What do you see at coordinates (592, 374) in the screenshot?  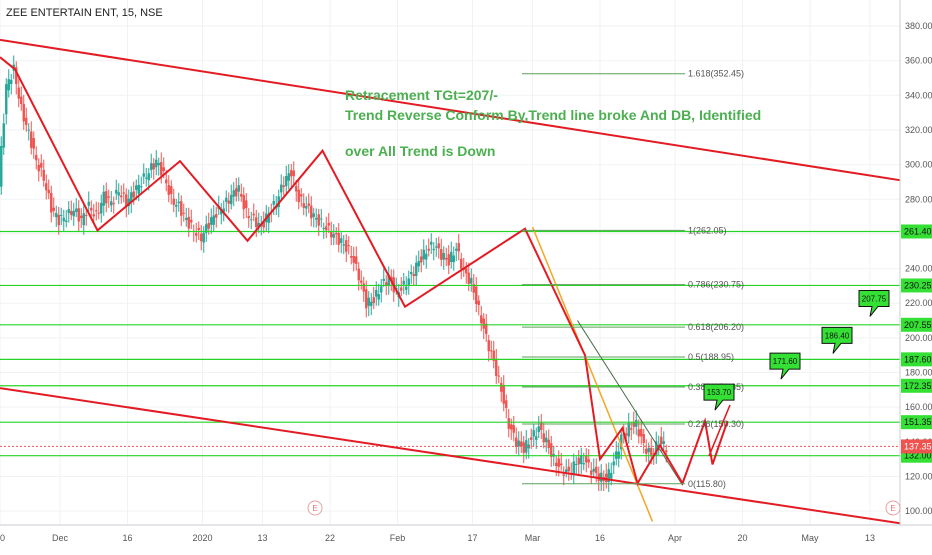 I see `trendline-orange` at bounding box center [592, 374].